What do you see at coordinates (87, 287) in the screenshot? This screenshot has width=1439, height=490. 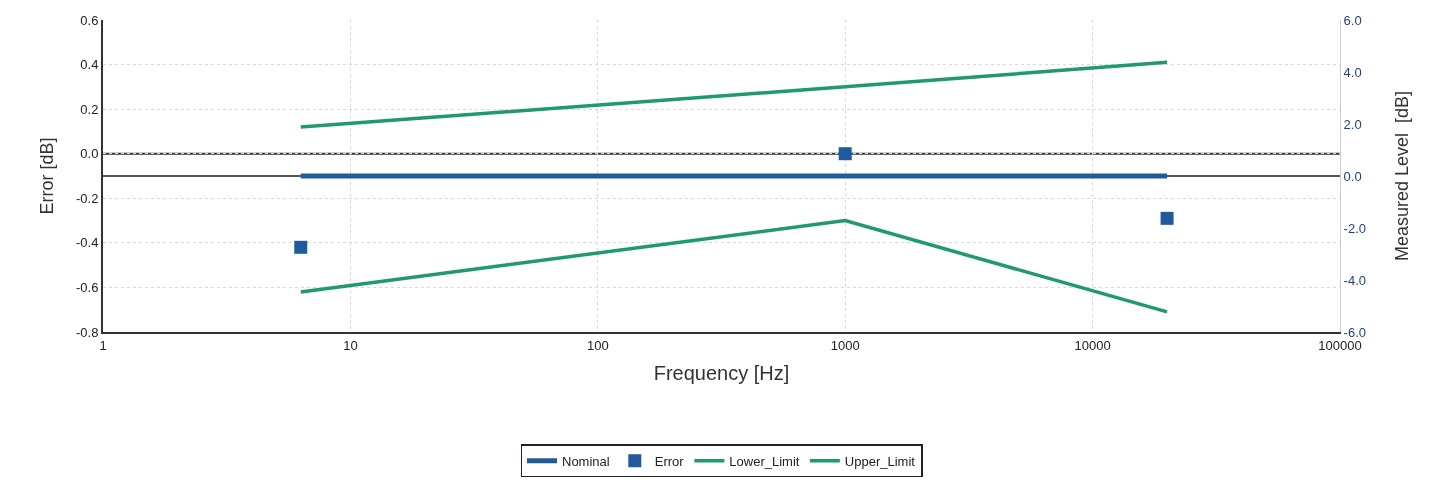 I see `y-tick-label: -0.6` at bounding box center [87, 287].